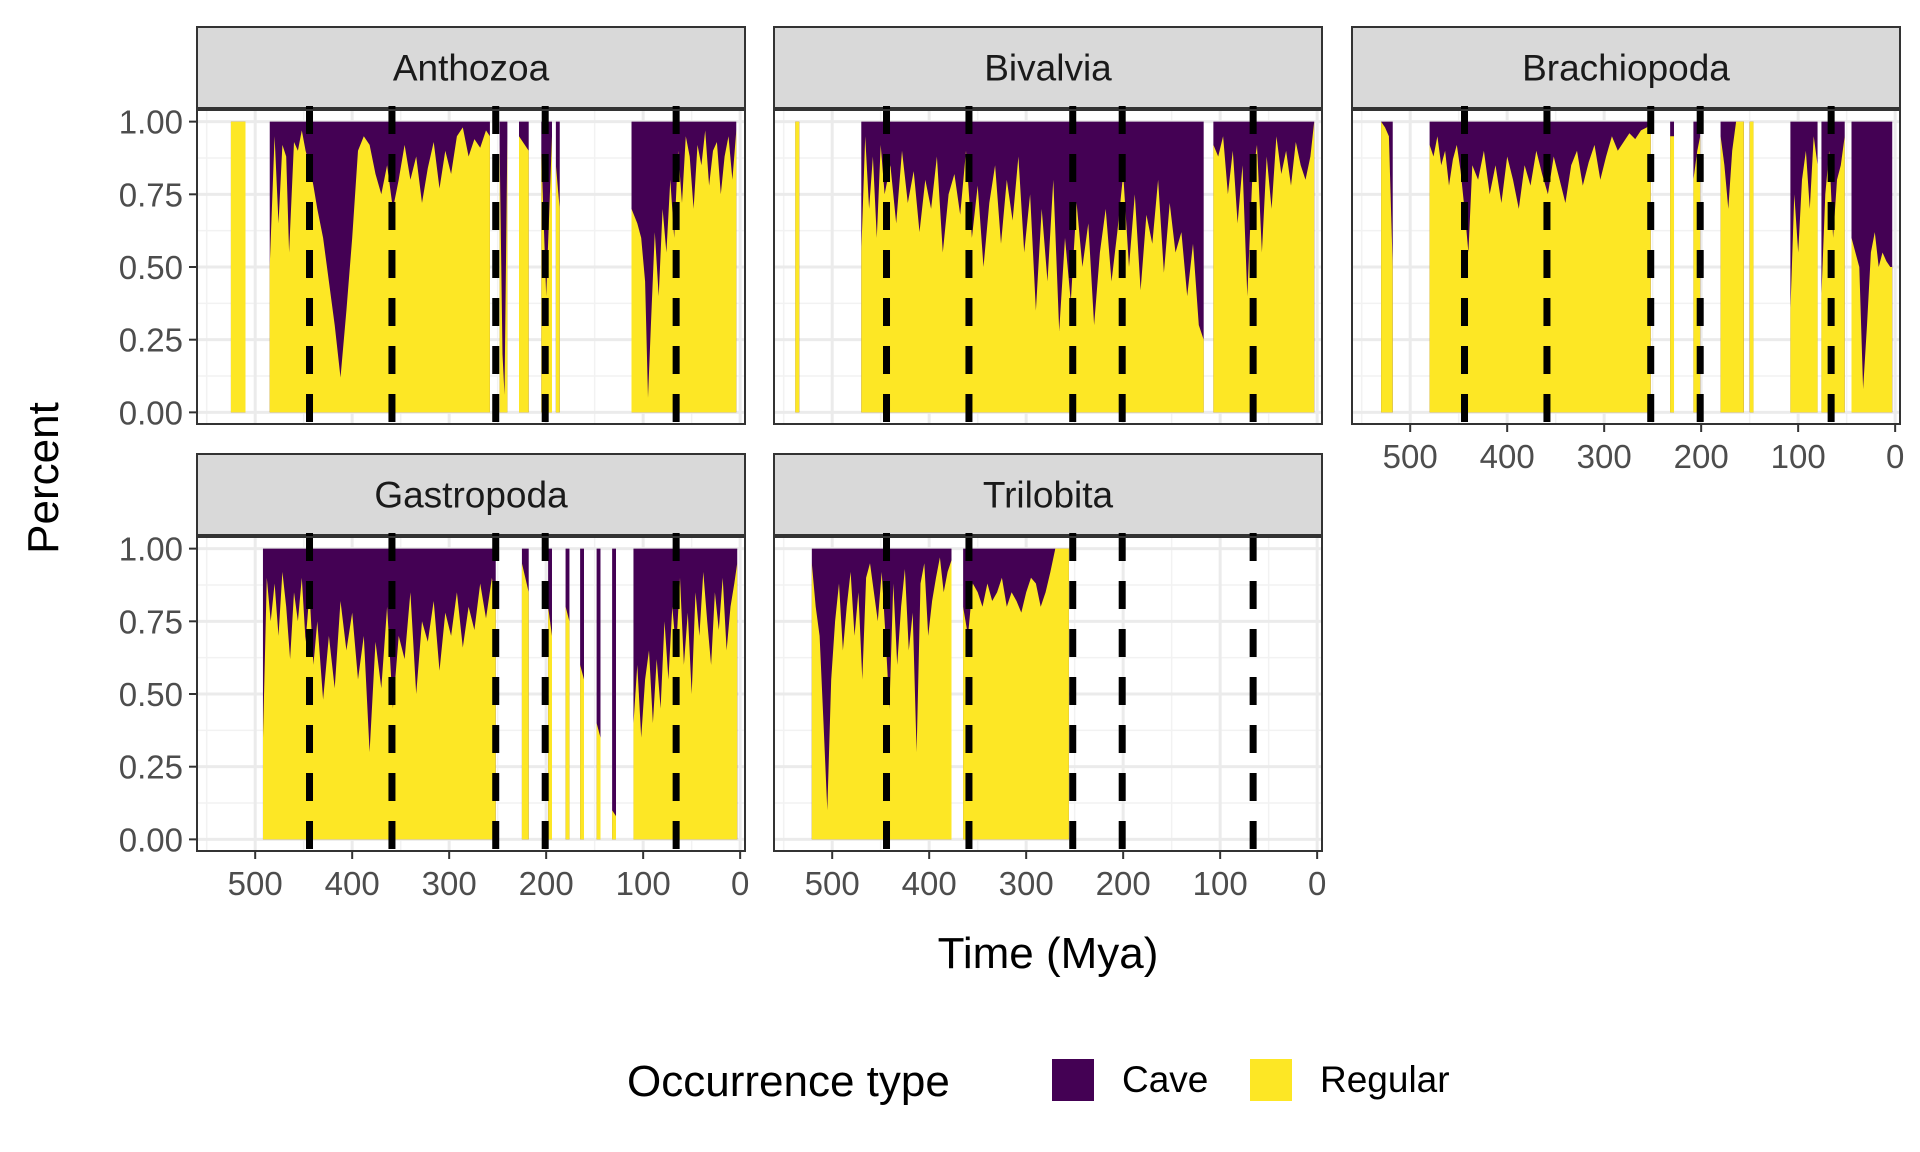 Image resolution: width=1920 pixels, height=1152 pixels. What do you see at coordinates (1048, 953) in the screenshot?
I see `x-axis-title: Time (Mya)` at bounding box center [1048, 953].